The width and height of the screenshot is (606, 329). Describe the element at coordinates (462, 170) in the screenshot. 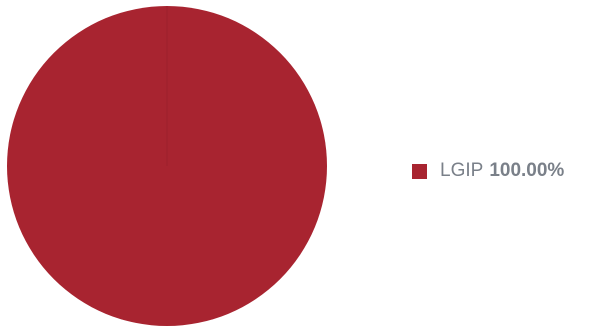

I see `legend-label-lgip: LGIP` at that location.